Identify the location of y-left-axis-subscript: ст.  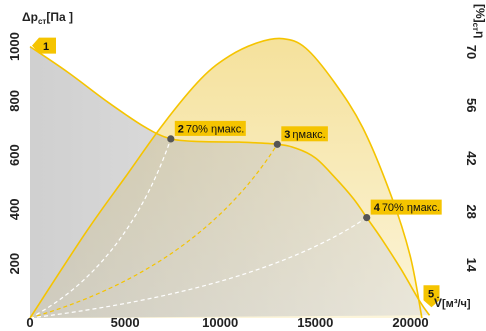
(42, 21).